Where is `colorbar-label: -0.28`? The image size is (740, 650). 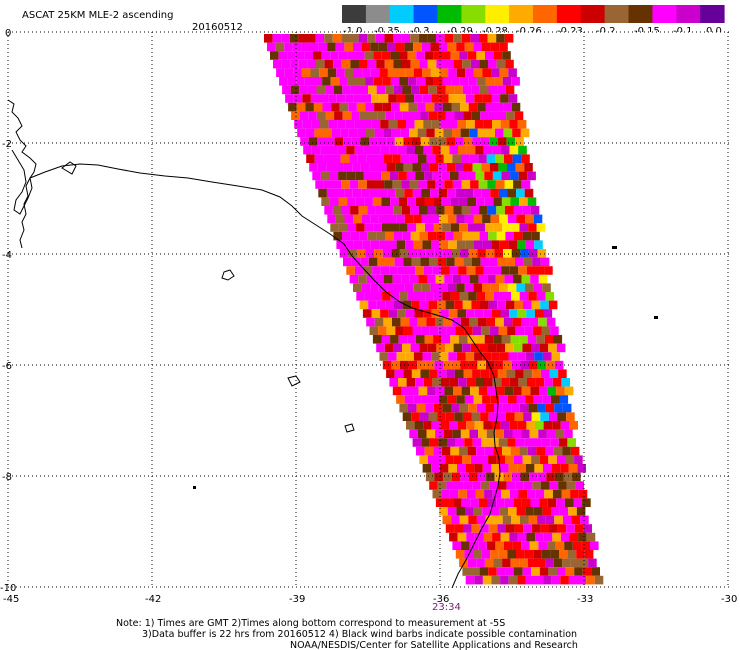 colorbar-label: -0.28 is located at coordinates (495, 31).